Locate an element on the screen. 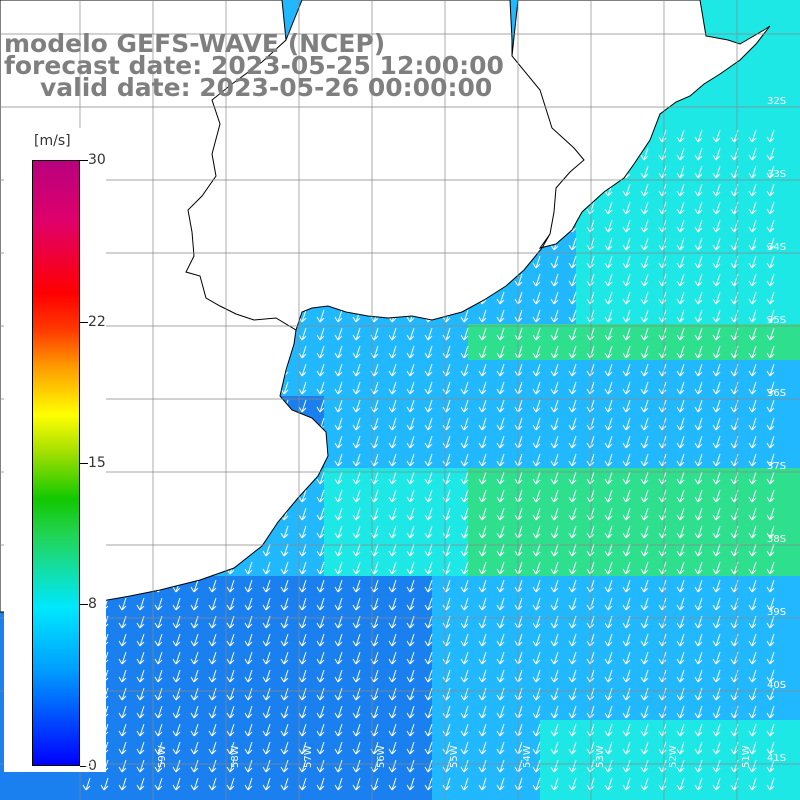  colorbar-tick-label: 15 is located at coordinates (97, 463).